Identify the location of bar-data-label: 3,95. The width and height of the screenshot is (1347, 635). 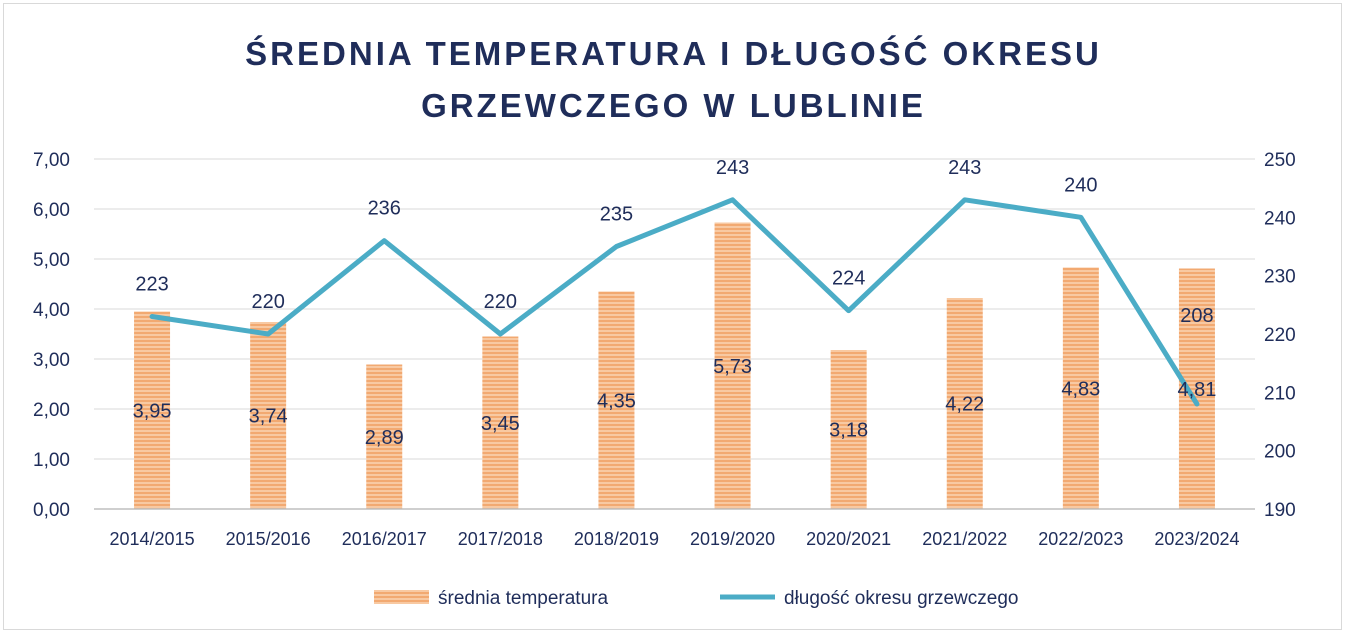
(152, 411).